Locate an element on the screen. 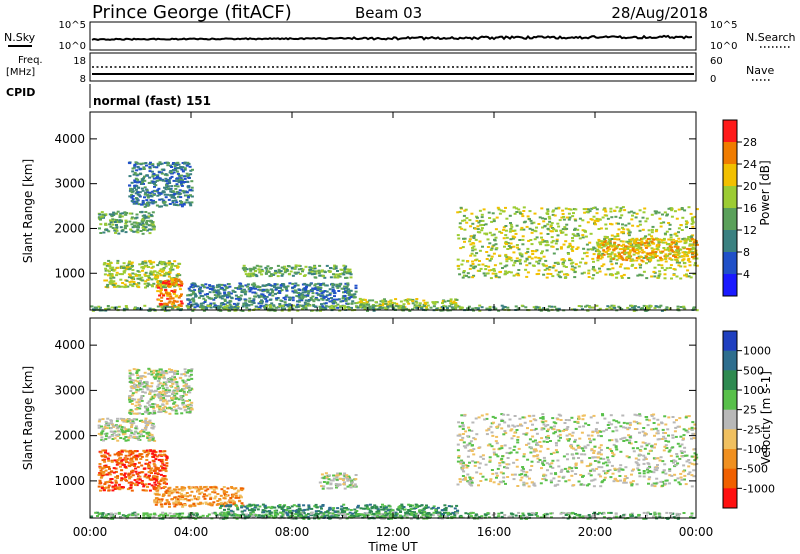 The width and height of the screenshot is (800, 554). power-ytick-label: 1000 is located at coordinates (69, 273).